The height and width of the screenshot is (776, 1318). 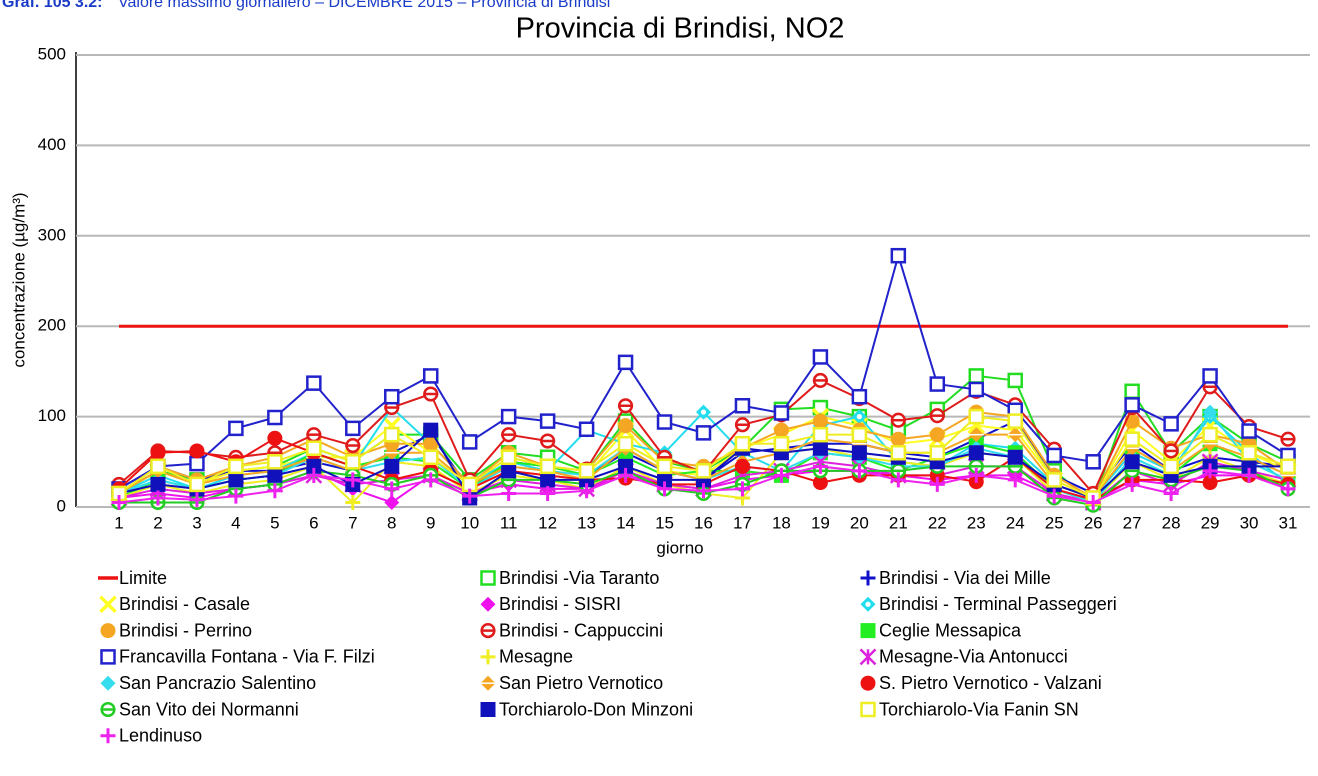 I want to click on legend-item: Mesagne-Via Antonucci, so click(x=963, y=657).